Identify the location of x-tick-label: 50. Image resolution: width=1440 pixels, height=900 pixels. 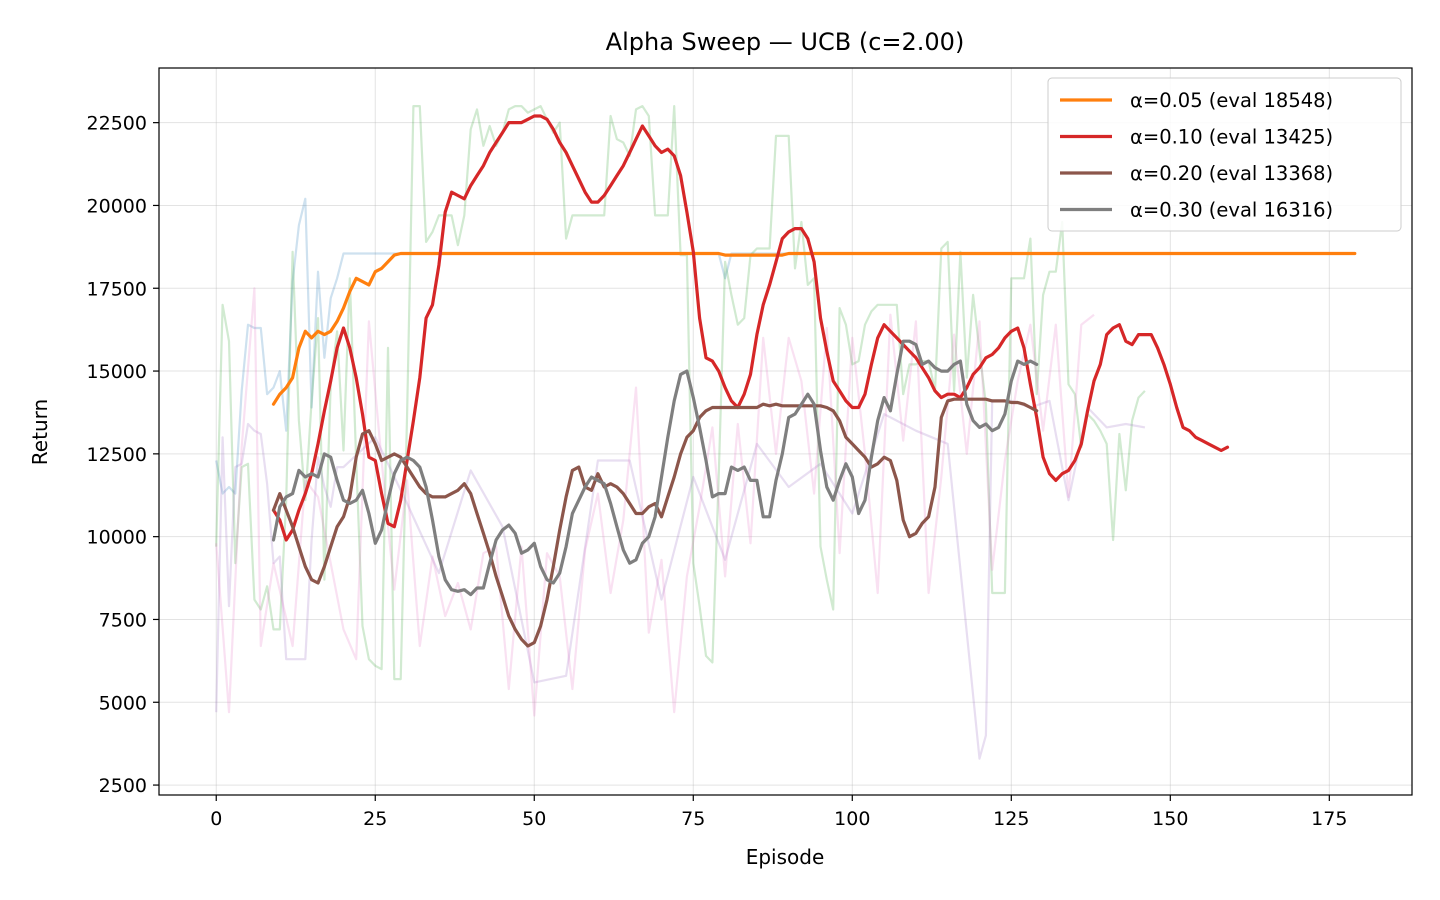
(534, 819).